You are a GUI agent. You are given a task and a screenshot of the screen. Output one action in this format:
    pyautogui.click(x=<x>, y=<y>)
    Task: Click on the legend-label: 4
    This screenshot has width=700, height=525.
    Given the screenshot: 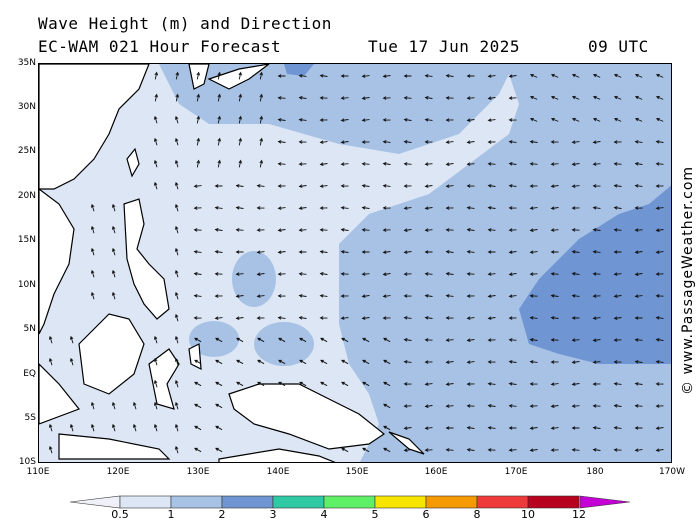 What is the action you would take?
    pyautogui.click(x=324, y=514)
    